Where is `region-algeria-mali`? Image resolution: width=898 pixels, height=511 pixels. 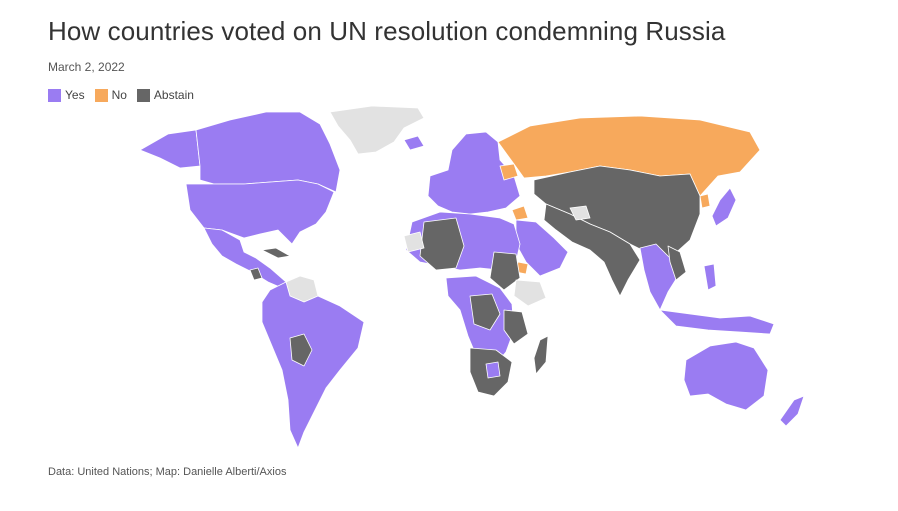 region-algeria-mali is located at coordinates (442, 244).